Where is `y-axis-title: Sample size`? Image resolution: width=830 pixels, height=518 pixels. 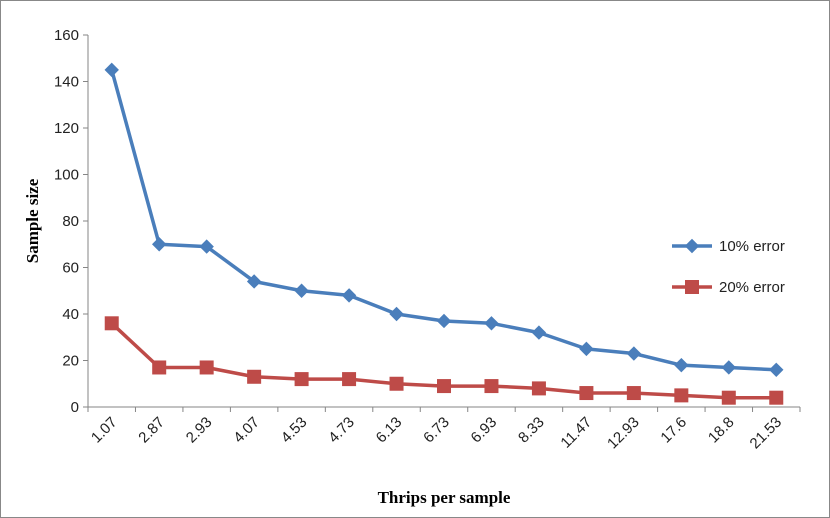 y-axis-title: Sample size is located at coordinates (32, 220).